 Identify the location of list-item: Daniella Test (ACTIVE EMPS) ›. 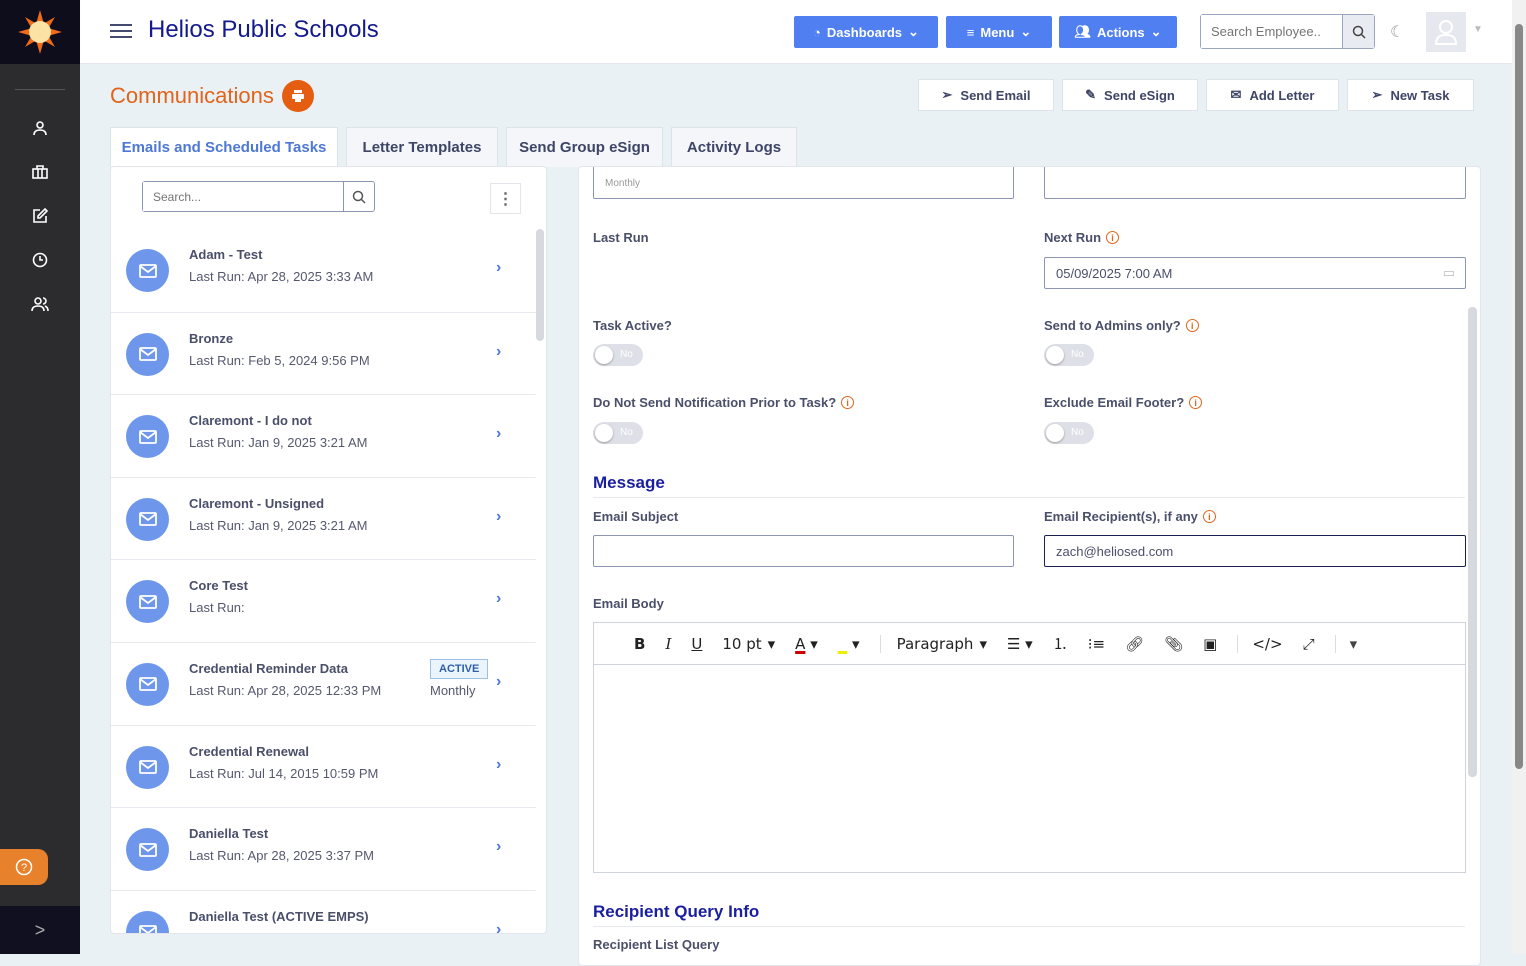
(323, 911).